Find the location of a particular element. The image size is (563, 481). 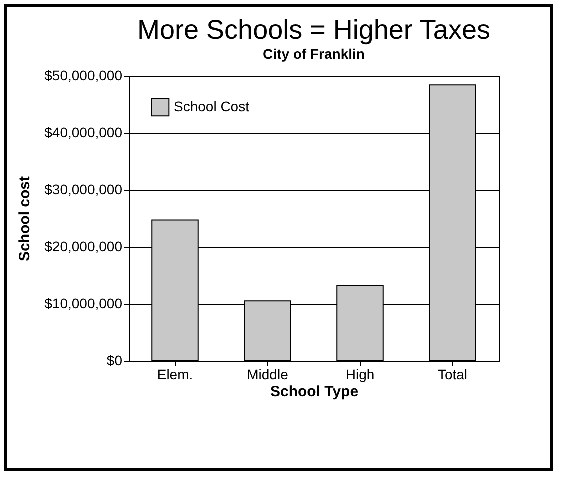

chart-title: More Schools = Higher Taxes is located at coordinates (314, 30).